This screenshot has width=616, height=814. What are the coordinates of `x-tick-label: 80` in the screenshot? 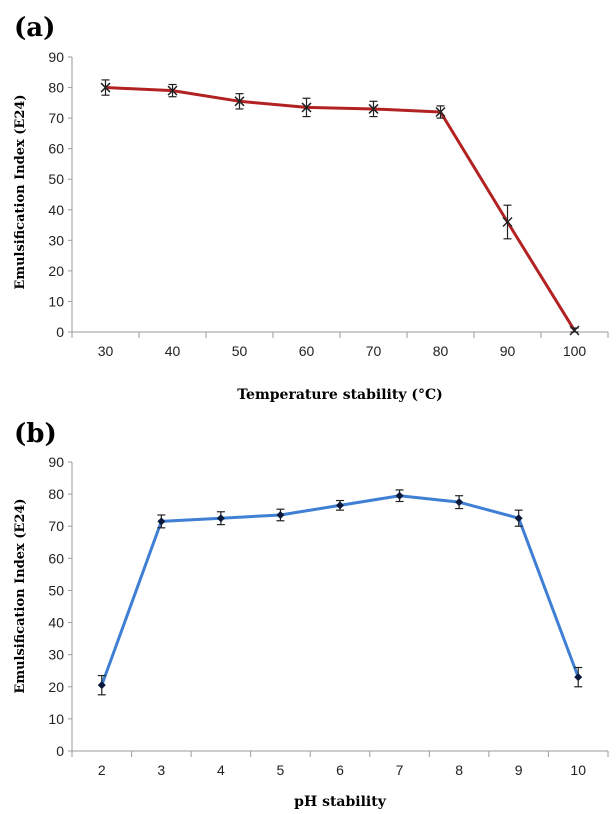 It's located at (441, 351).